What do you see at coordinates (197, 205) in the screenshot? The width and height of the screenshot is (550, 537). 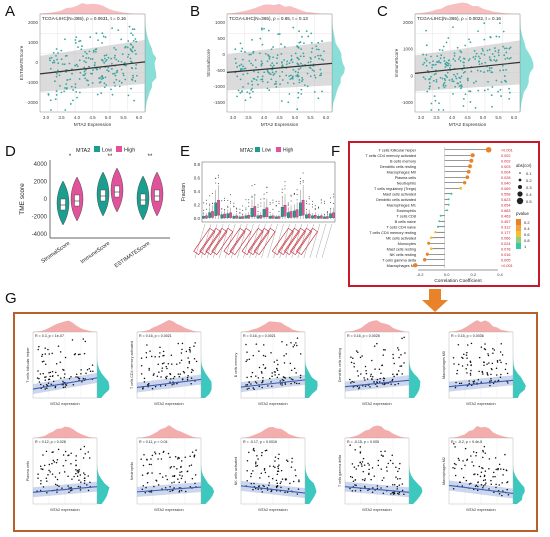 I see `y-tick-label: 0.2` at bounding box center [197, 205].